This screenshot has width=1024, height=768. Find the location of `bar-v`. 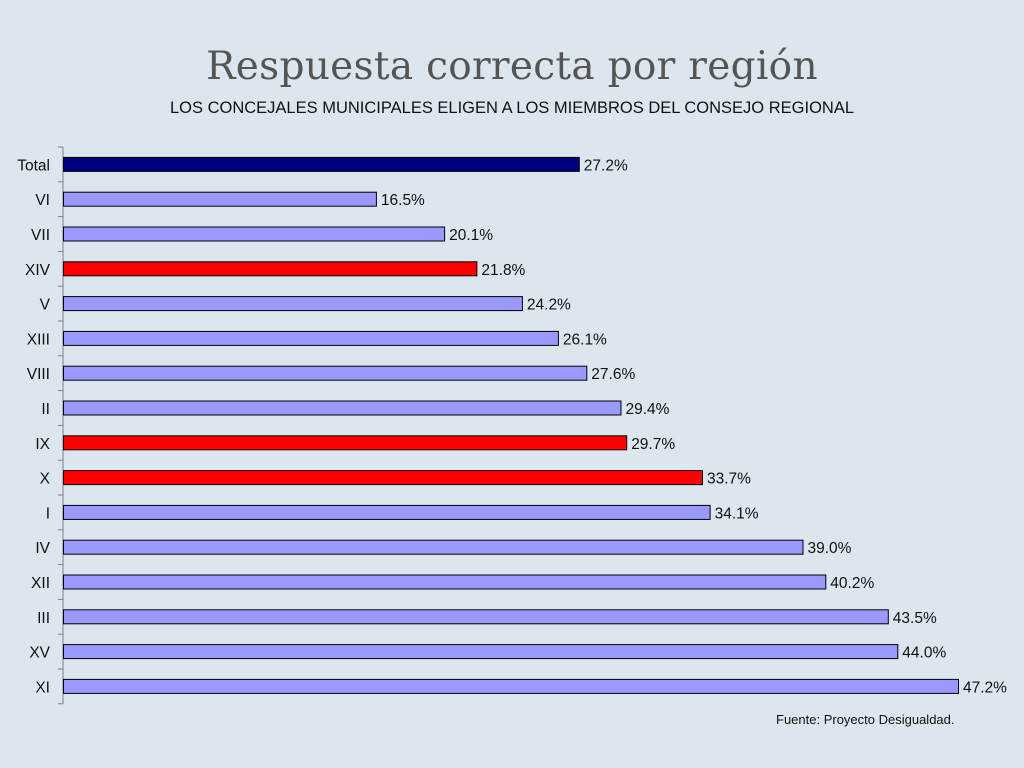

bar-v is located at coordinates (293, 304).